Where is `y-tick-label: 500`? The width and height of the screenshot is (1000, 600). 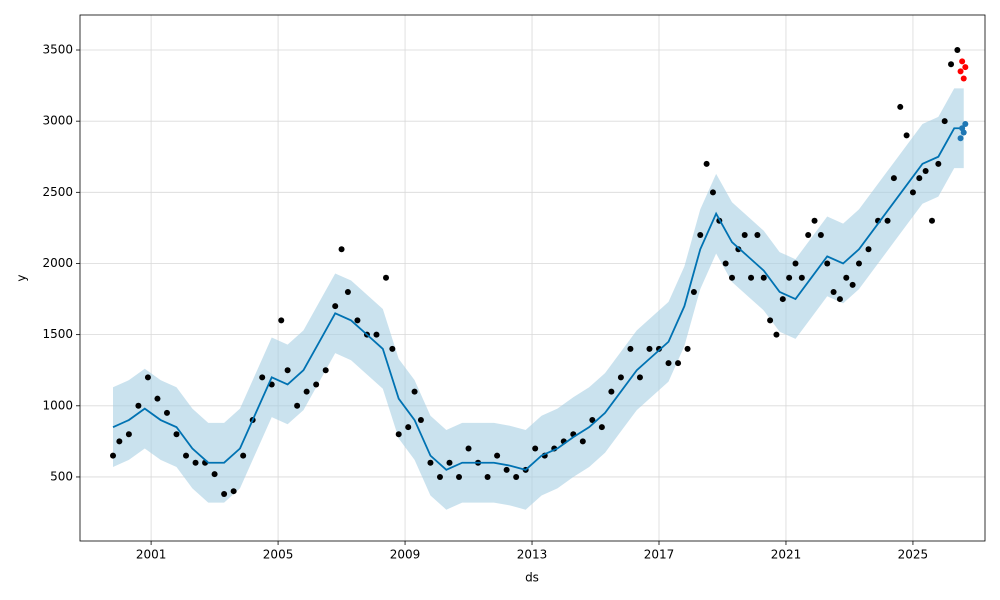
y-tick-label: 500 is located at coordinates (61, 476).